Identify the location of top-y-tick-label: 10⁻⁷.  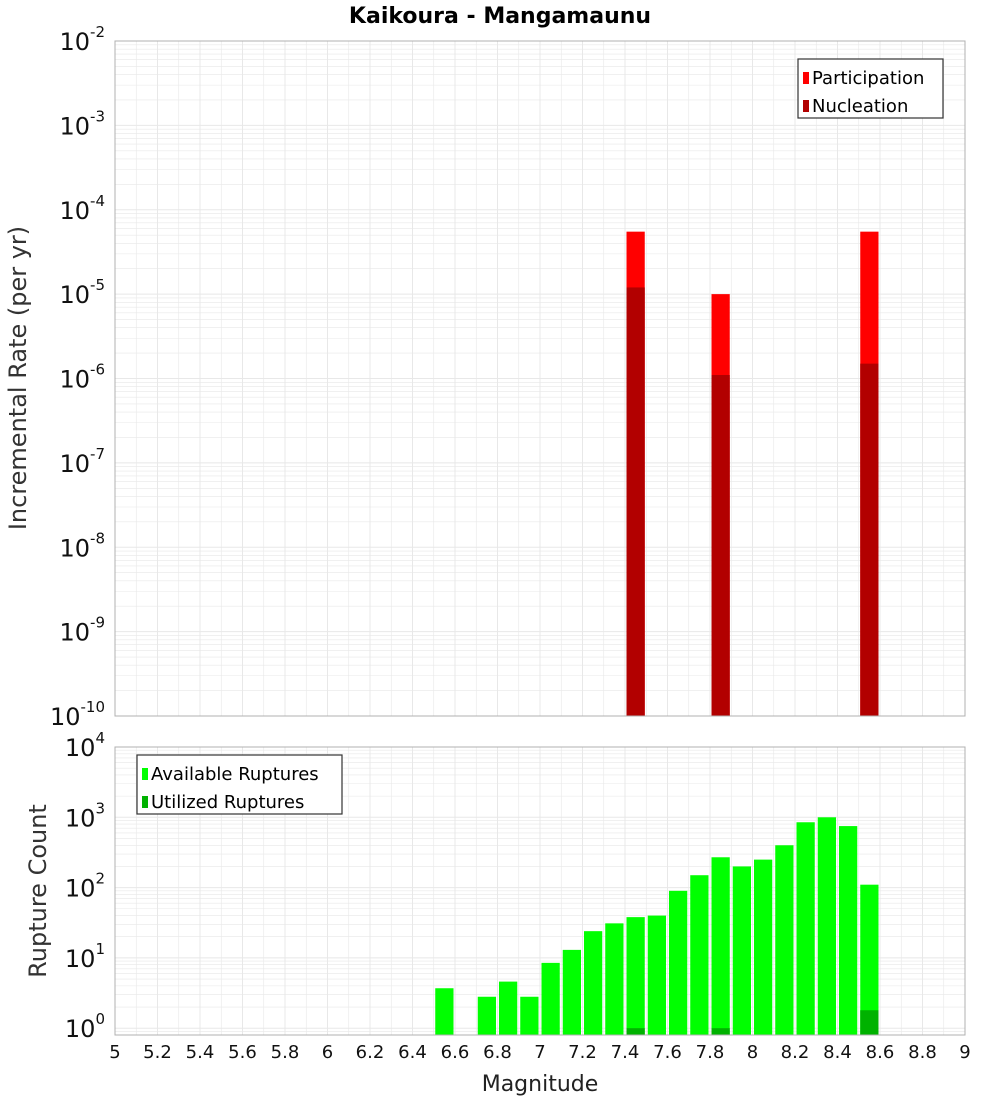
(82, 461).